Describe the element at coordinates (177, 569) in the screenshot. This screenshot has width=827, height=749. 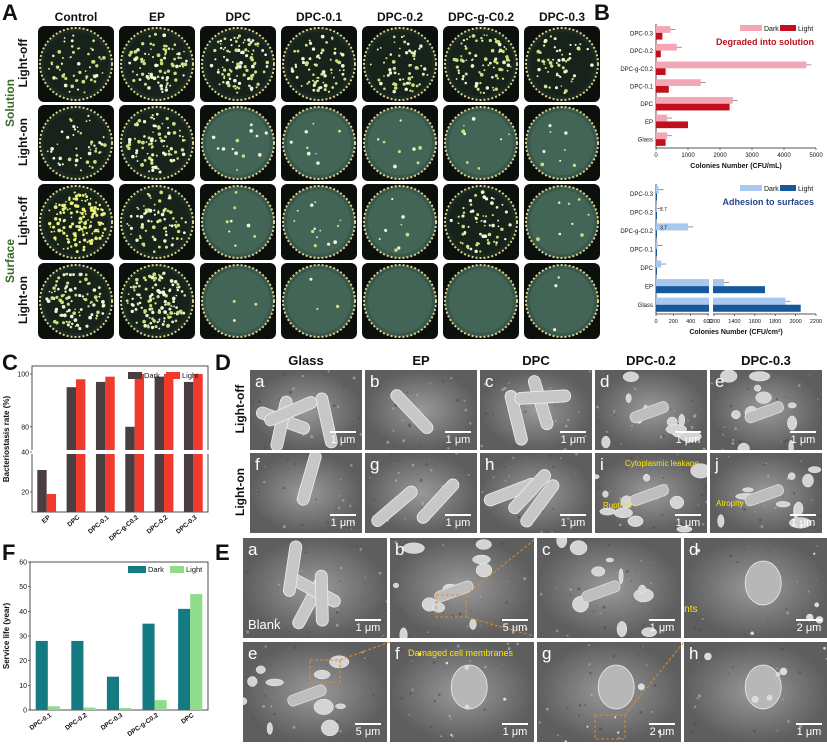
I see `legend-swatch-light` at that location.